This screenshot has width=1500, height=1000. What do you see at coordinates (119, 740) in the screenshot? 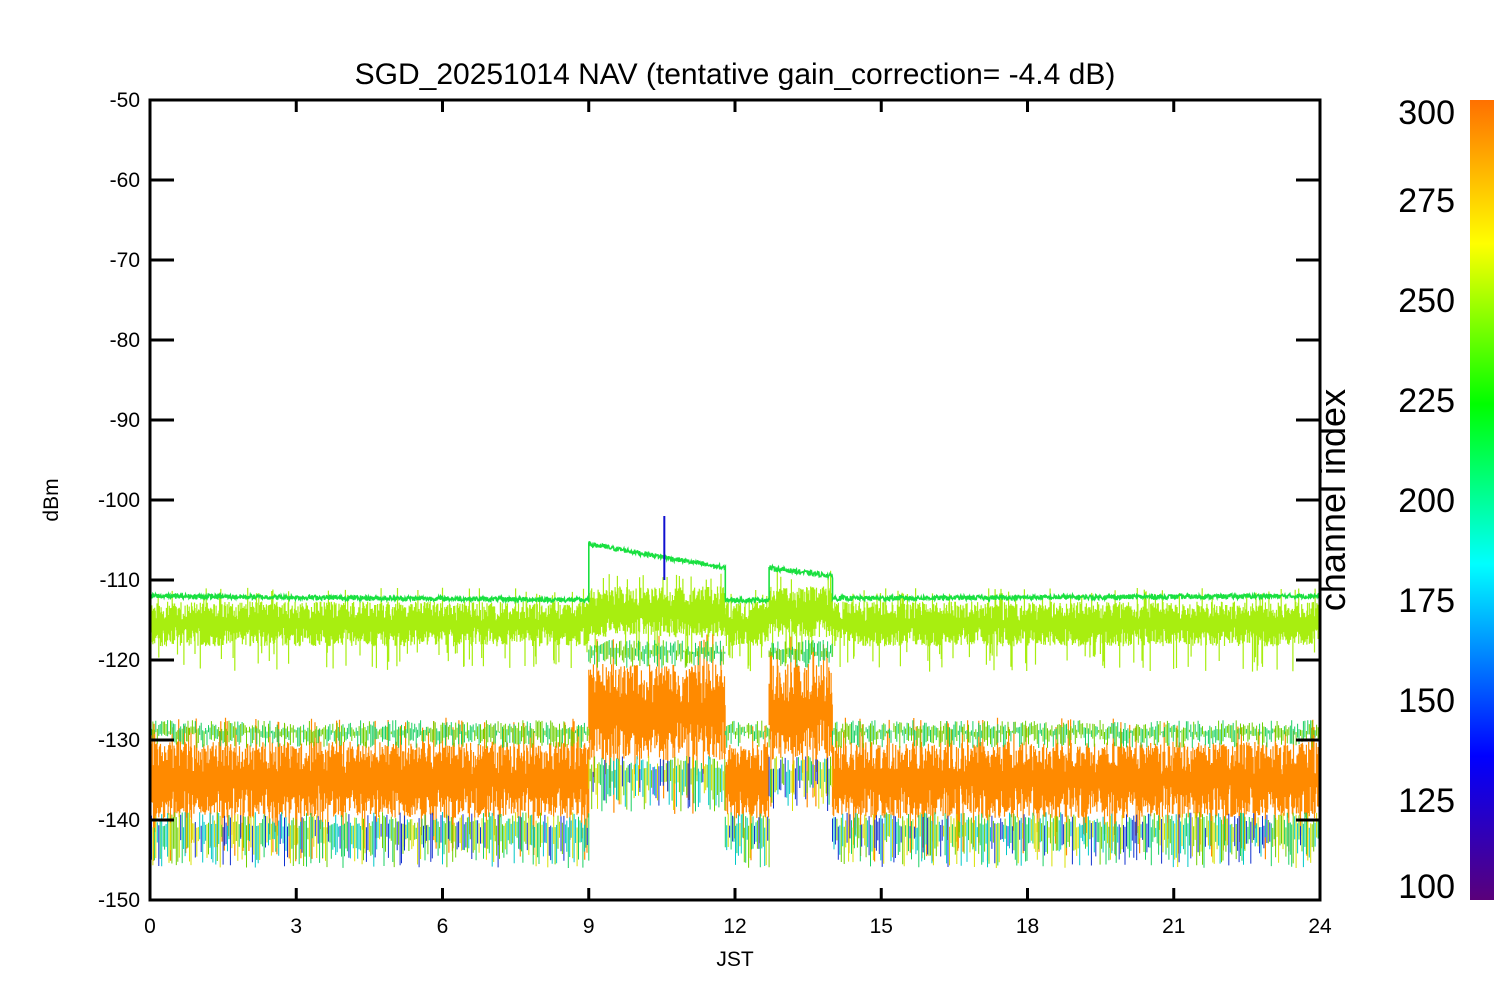
I see `y-tick-label: -130` at bounding box center [119, 740].